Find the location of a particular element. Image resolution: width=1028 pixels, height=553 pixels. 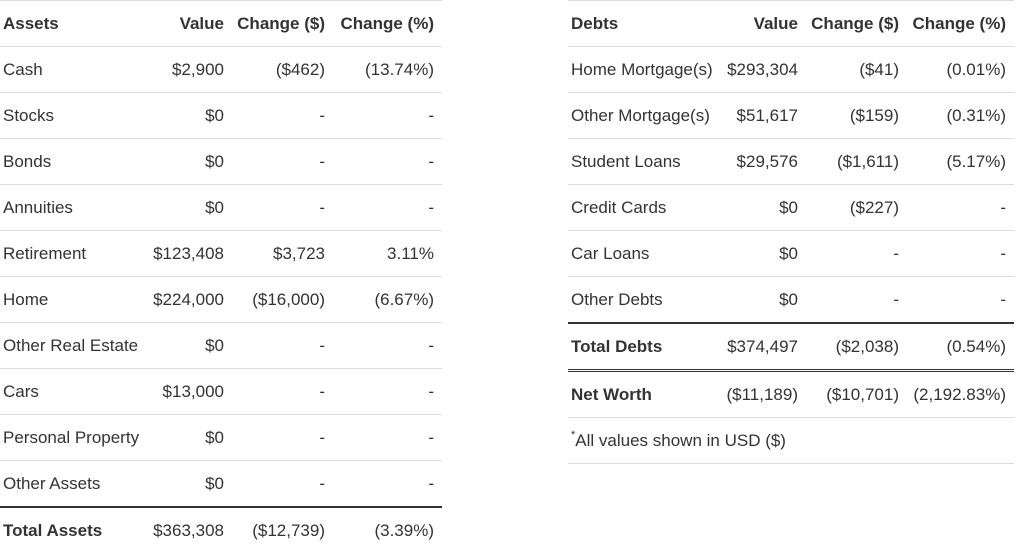

net-worth-change-abs: ($10,701) is located at coordinates (856, 393).